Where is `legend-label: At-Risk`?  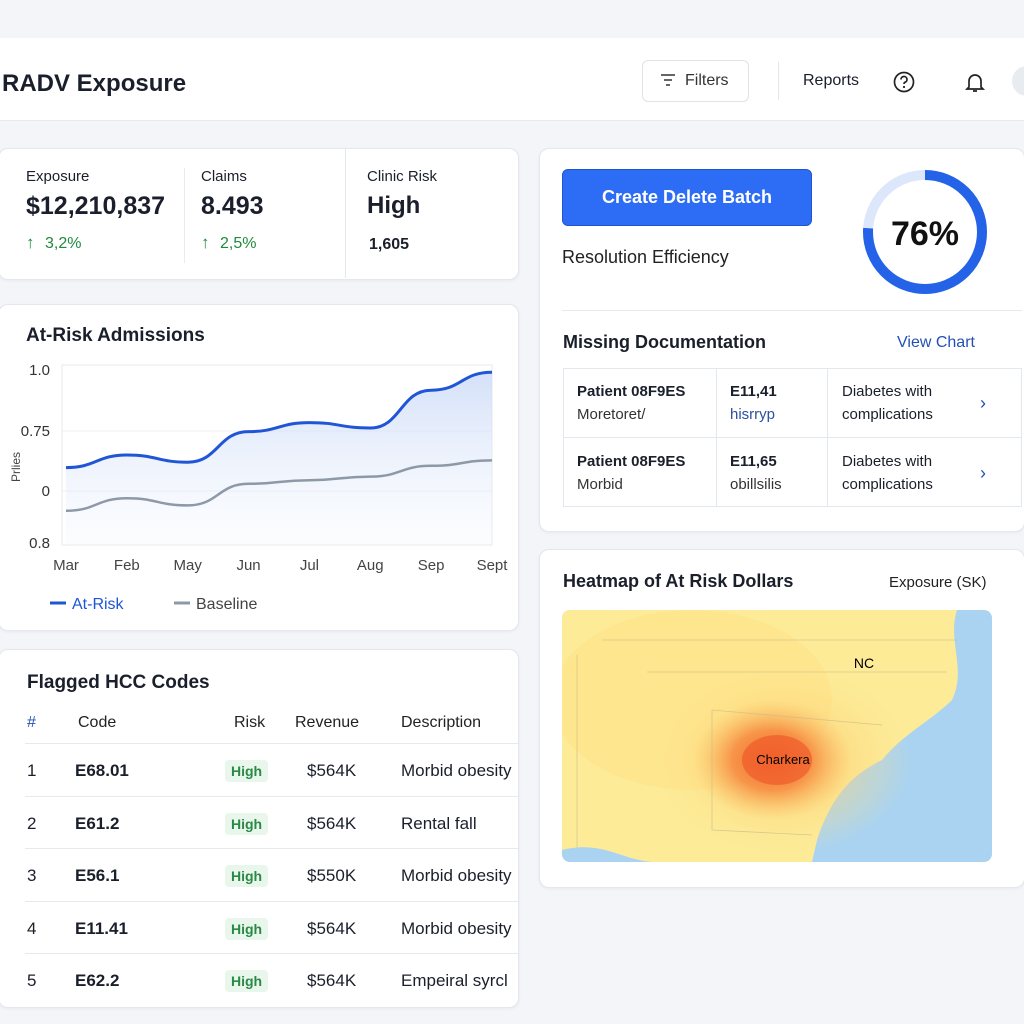
legend-label: At-Risk is located at coordinates (98, 604).